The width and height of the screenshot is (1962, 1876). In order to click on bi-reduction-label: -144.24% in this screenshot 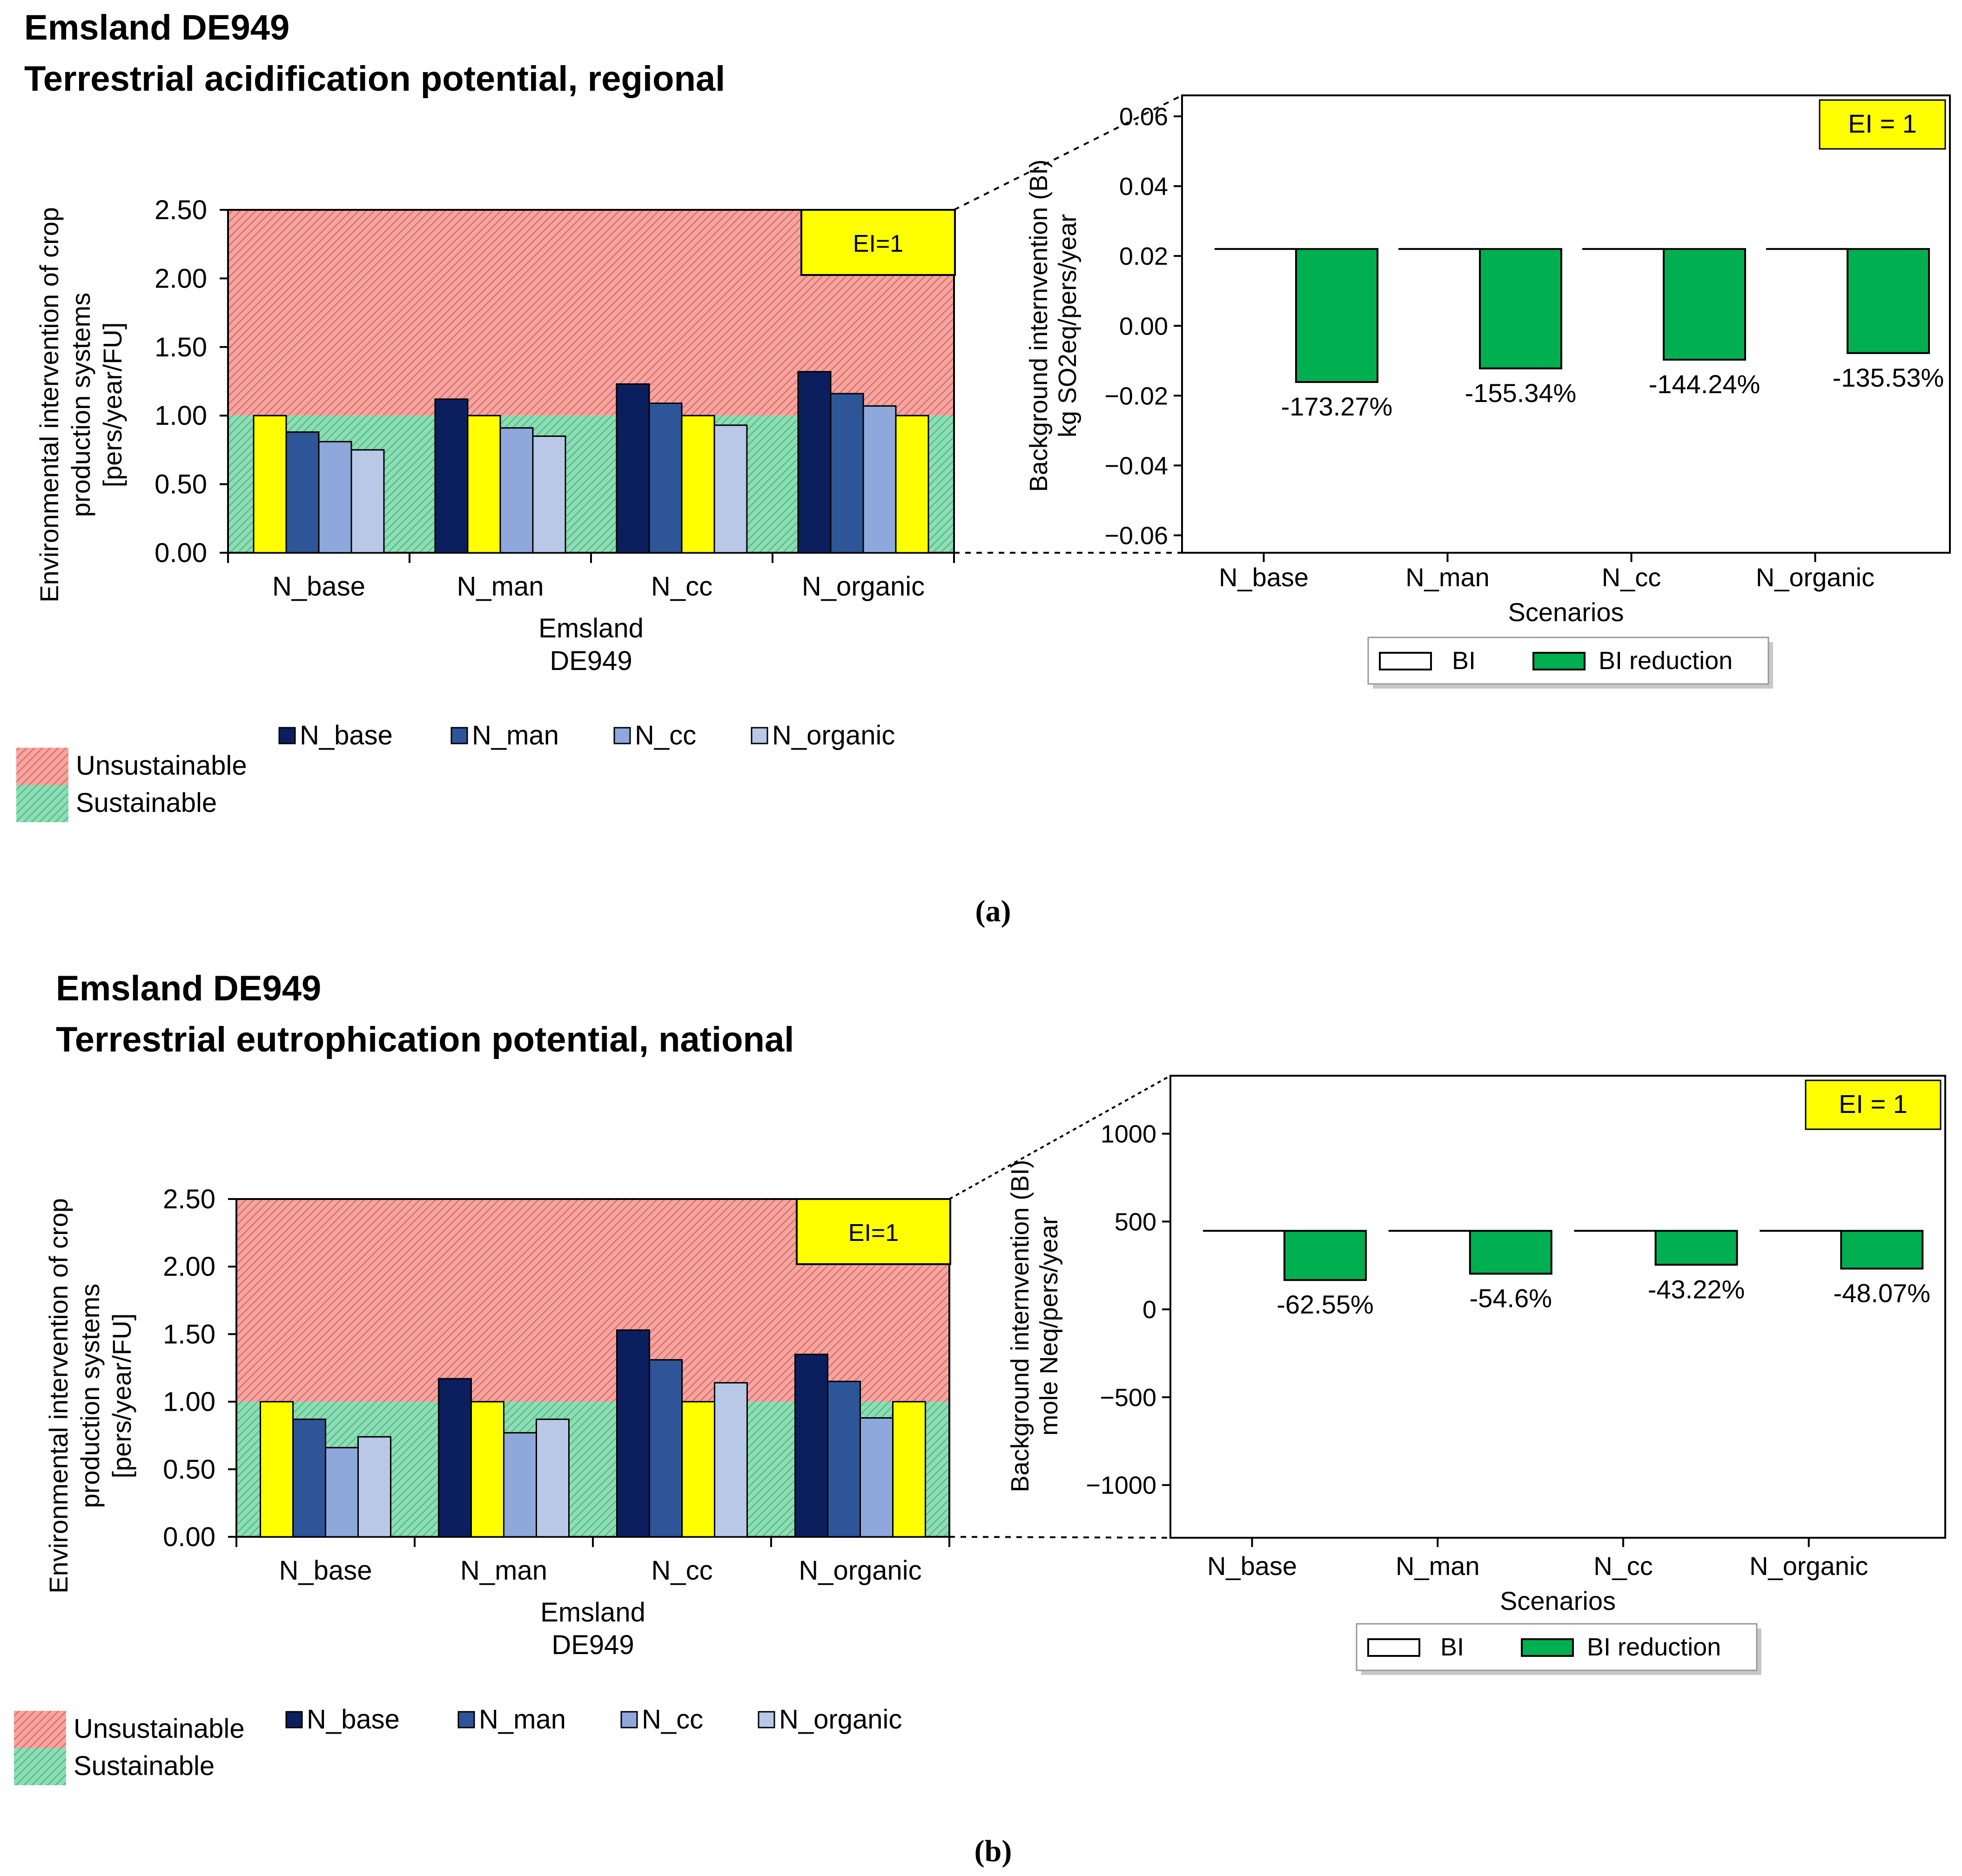, I will do `click(1705, 384)`.